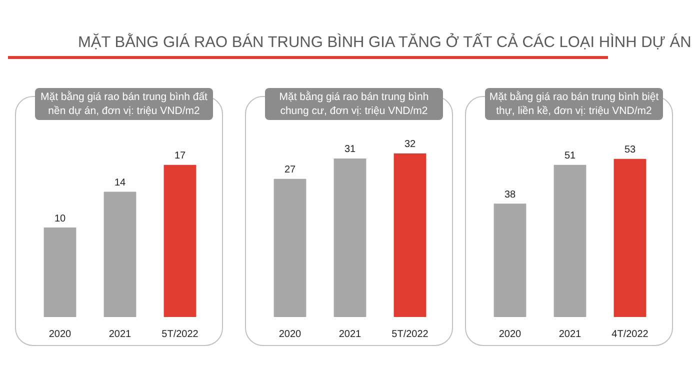 The width and height of the screenshot is (700, 367). Describe the element at coordinates (120, 182) in the screenshot. I see `data-label: 14` at that location.